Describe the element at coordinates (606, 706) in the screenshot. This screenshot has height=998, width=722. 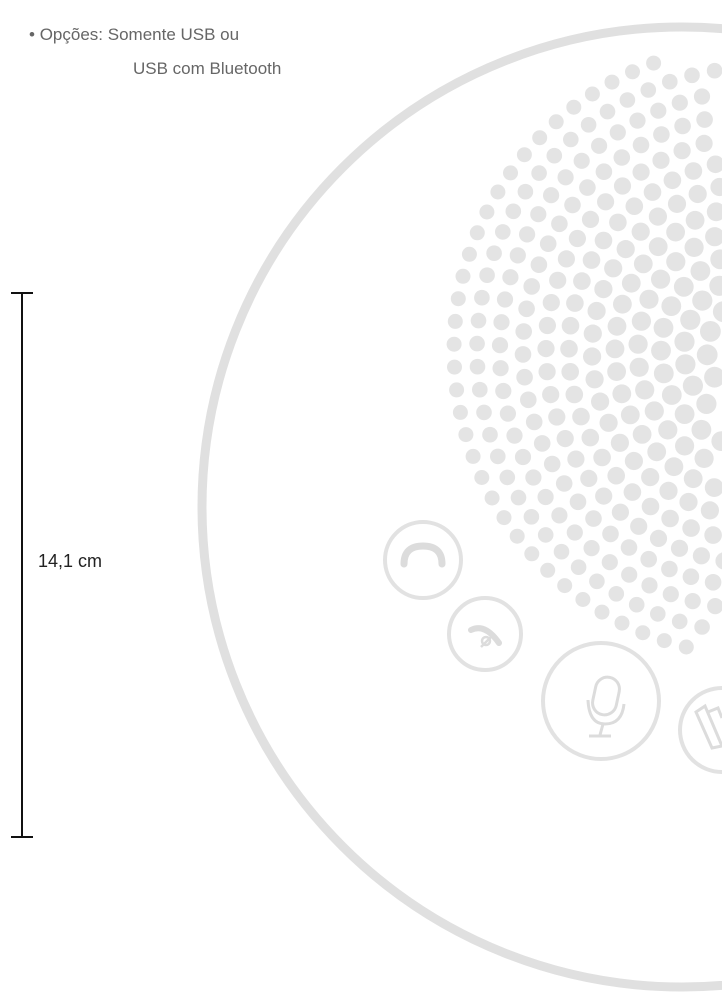
I see `microphone-icon` at that location.